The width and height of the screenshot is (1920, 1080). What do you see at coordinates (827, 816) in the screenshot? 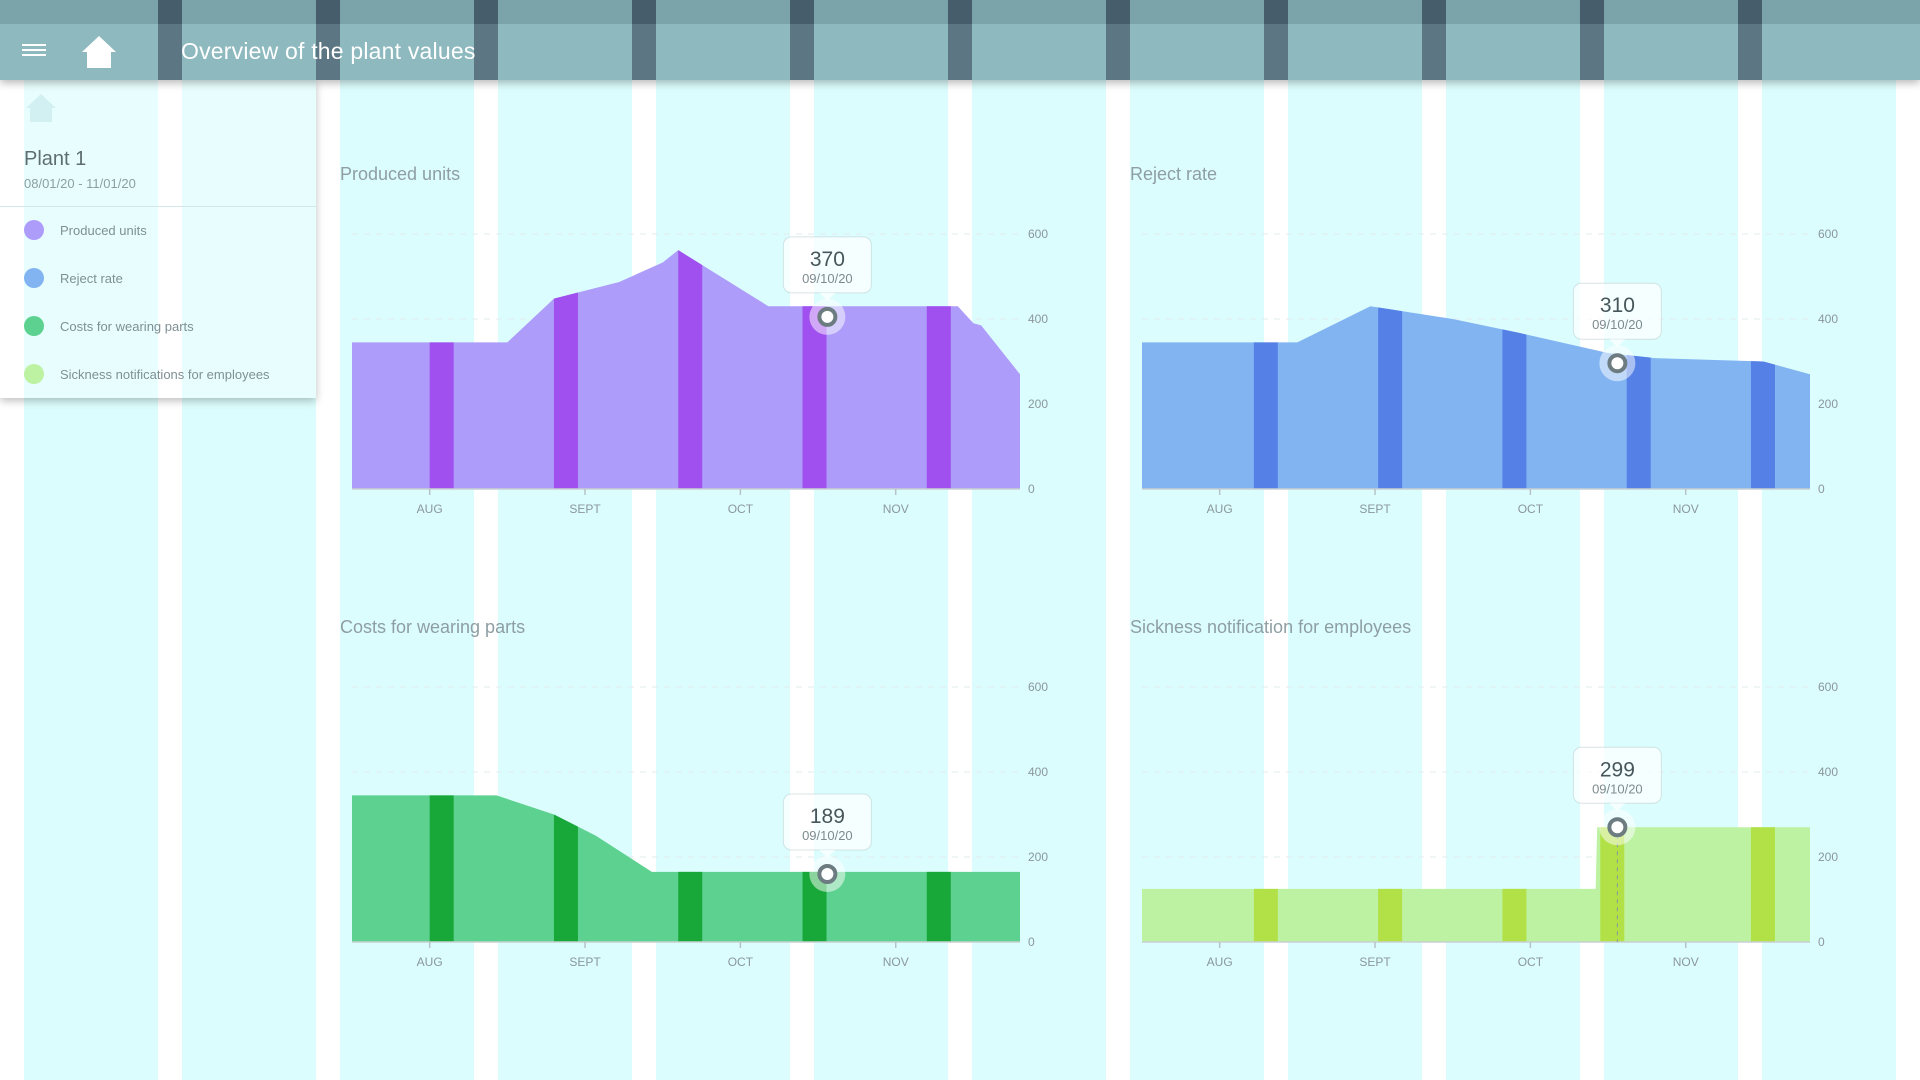
I see `tooltip-value: 189` at bounding box center [827, 816].